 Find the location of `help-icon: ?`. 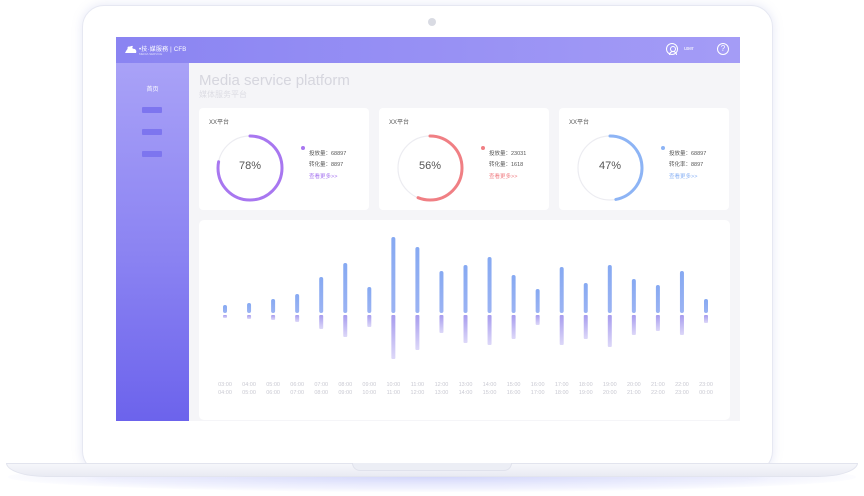

help-icon: ? is located at coordinates (723, 49).